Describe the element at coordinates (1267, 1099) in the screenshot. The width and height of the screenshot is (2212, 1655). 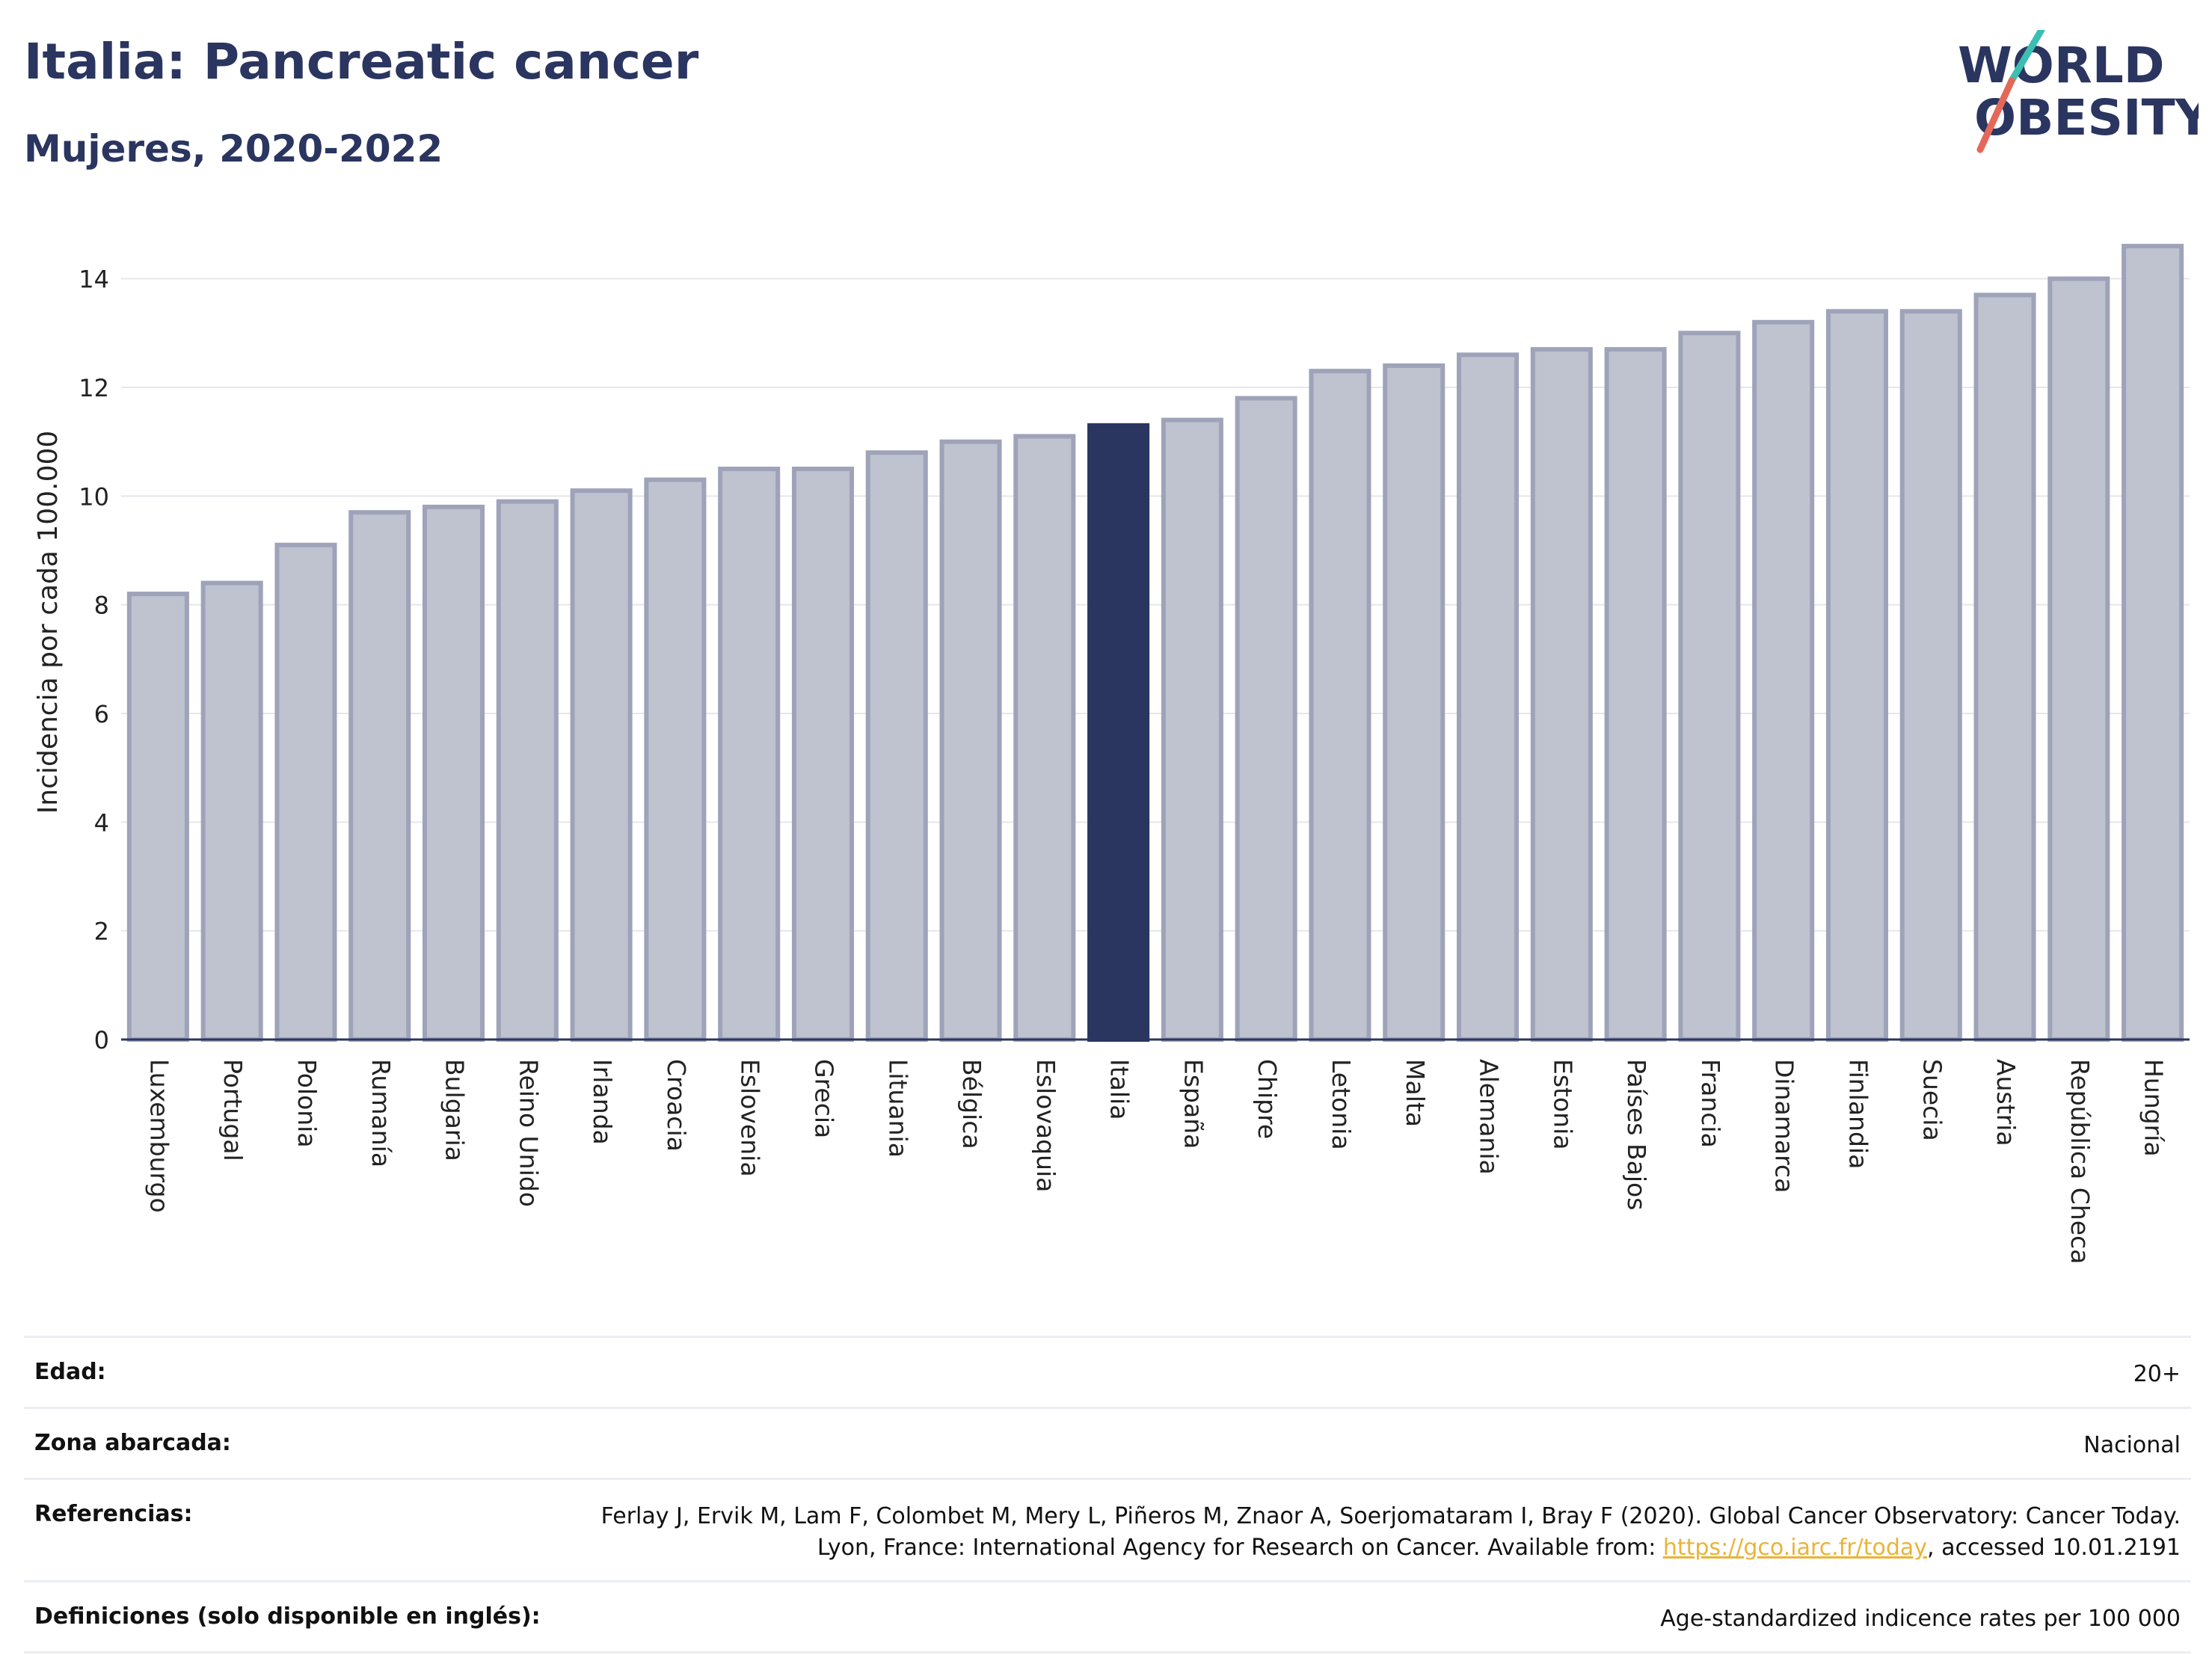
I see `x-tick-label: Chipre` at that location.